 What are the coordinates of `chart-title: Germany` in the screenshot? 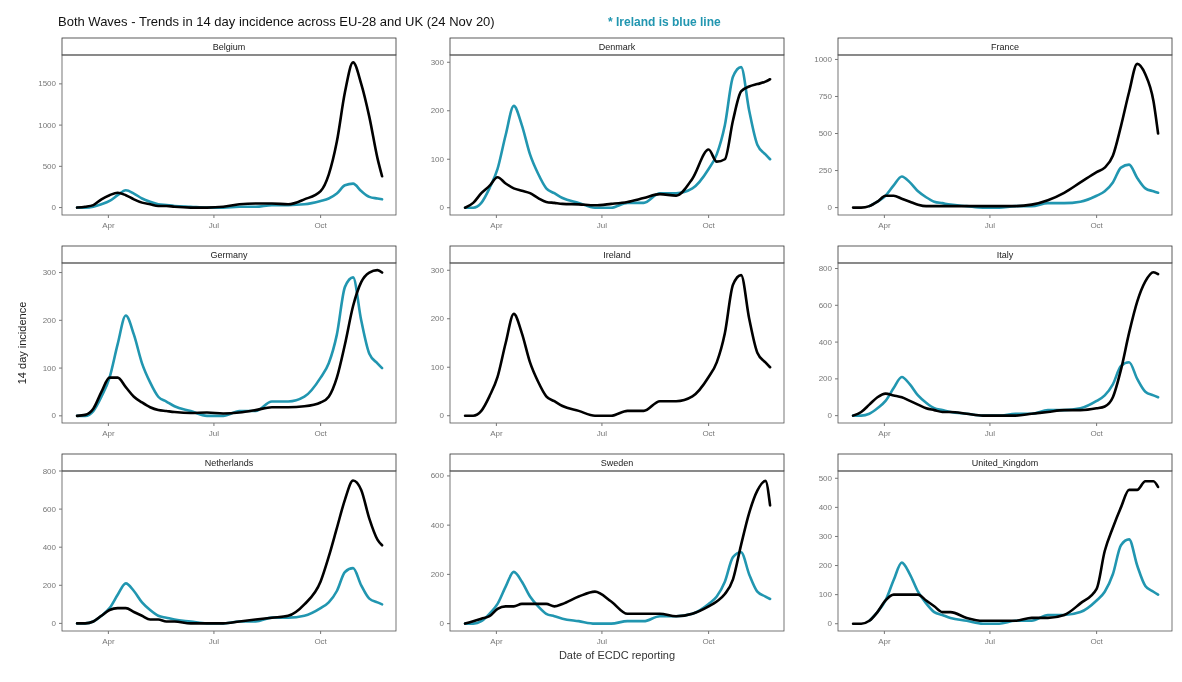 It's located at (229, 255).